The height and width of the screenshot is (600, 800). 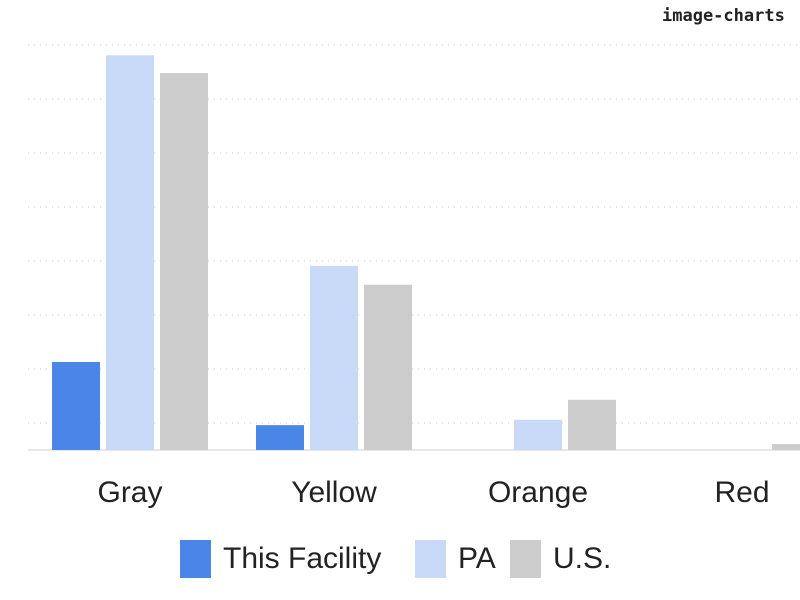 What do you see at coordinates (582, 558) in the screenshot?
I see `legend-label: U.S.` at bounding box center [582, 558].